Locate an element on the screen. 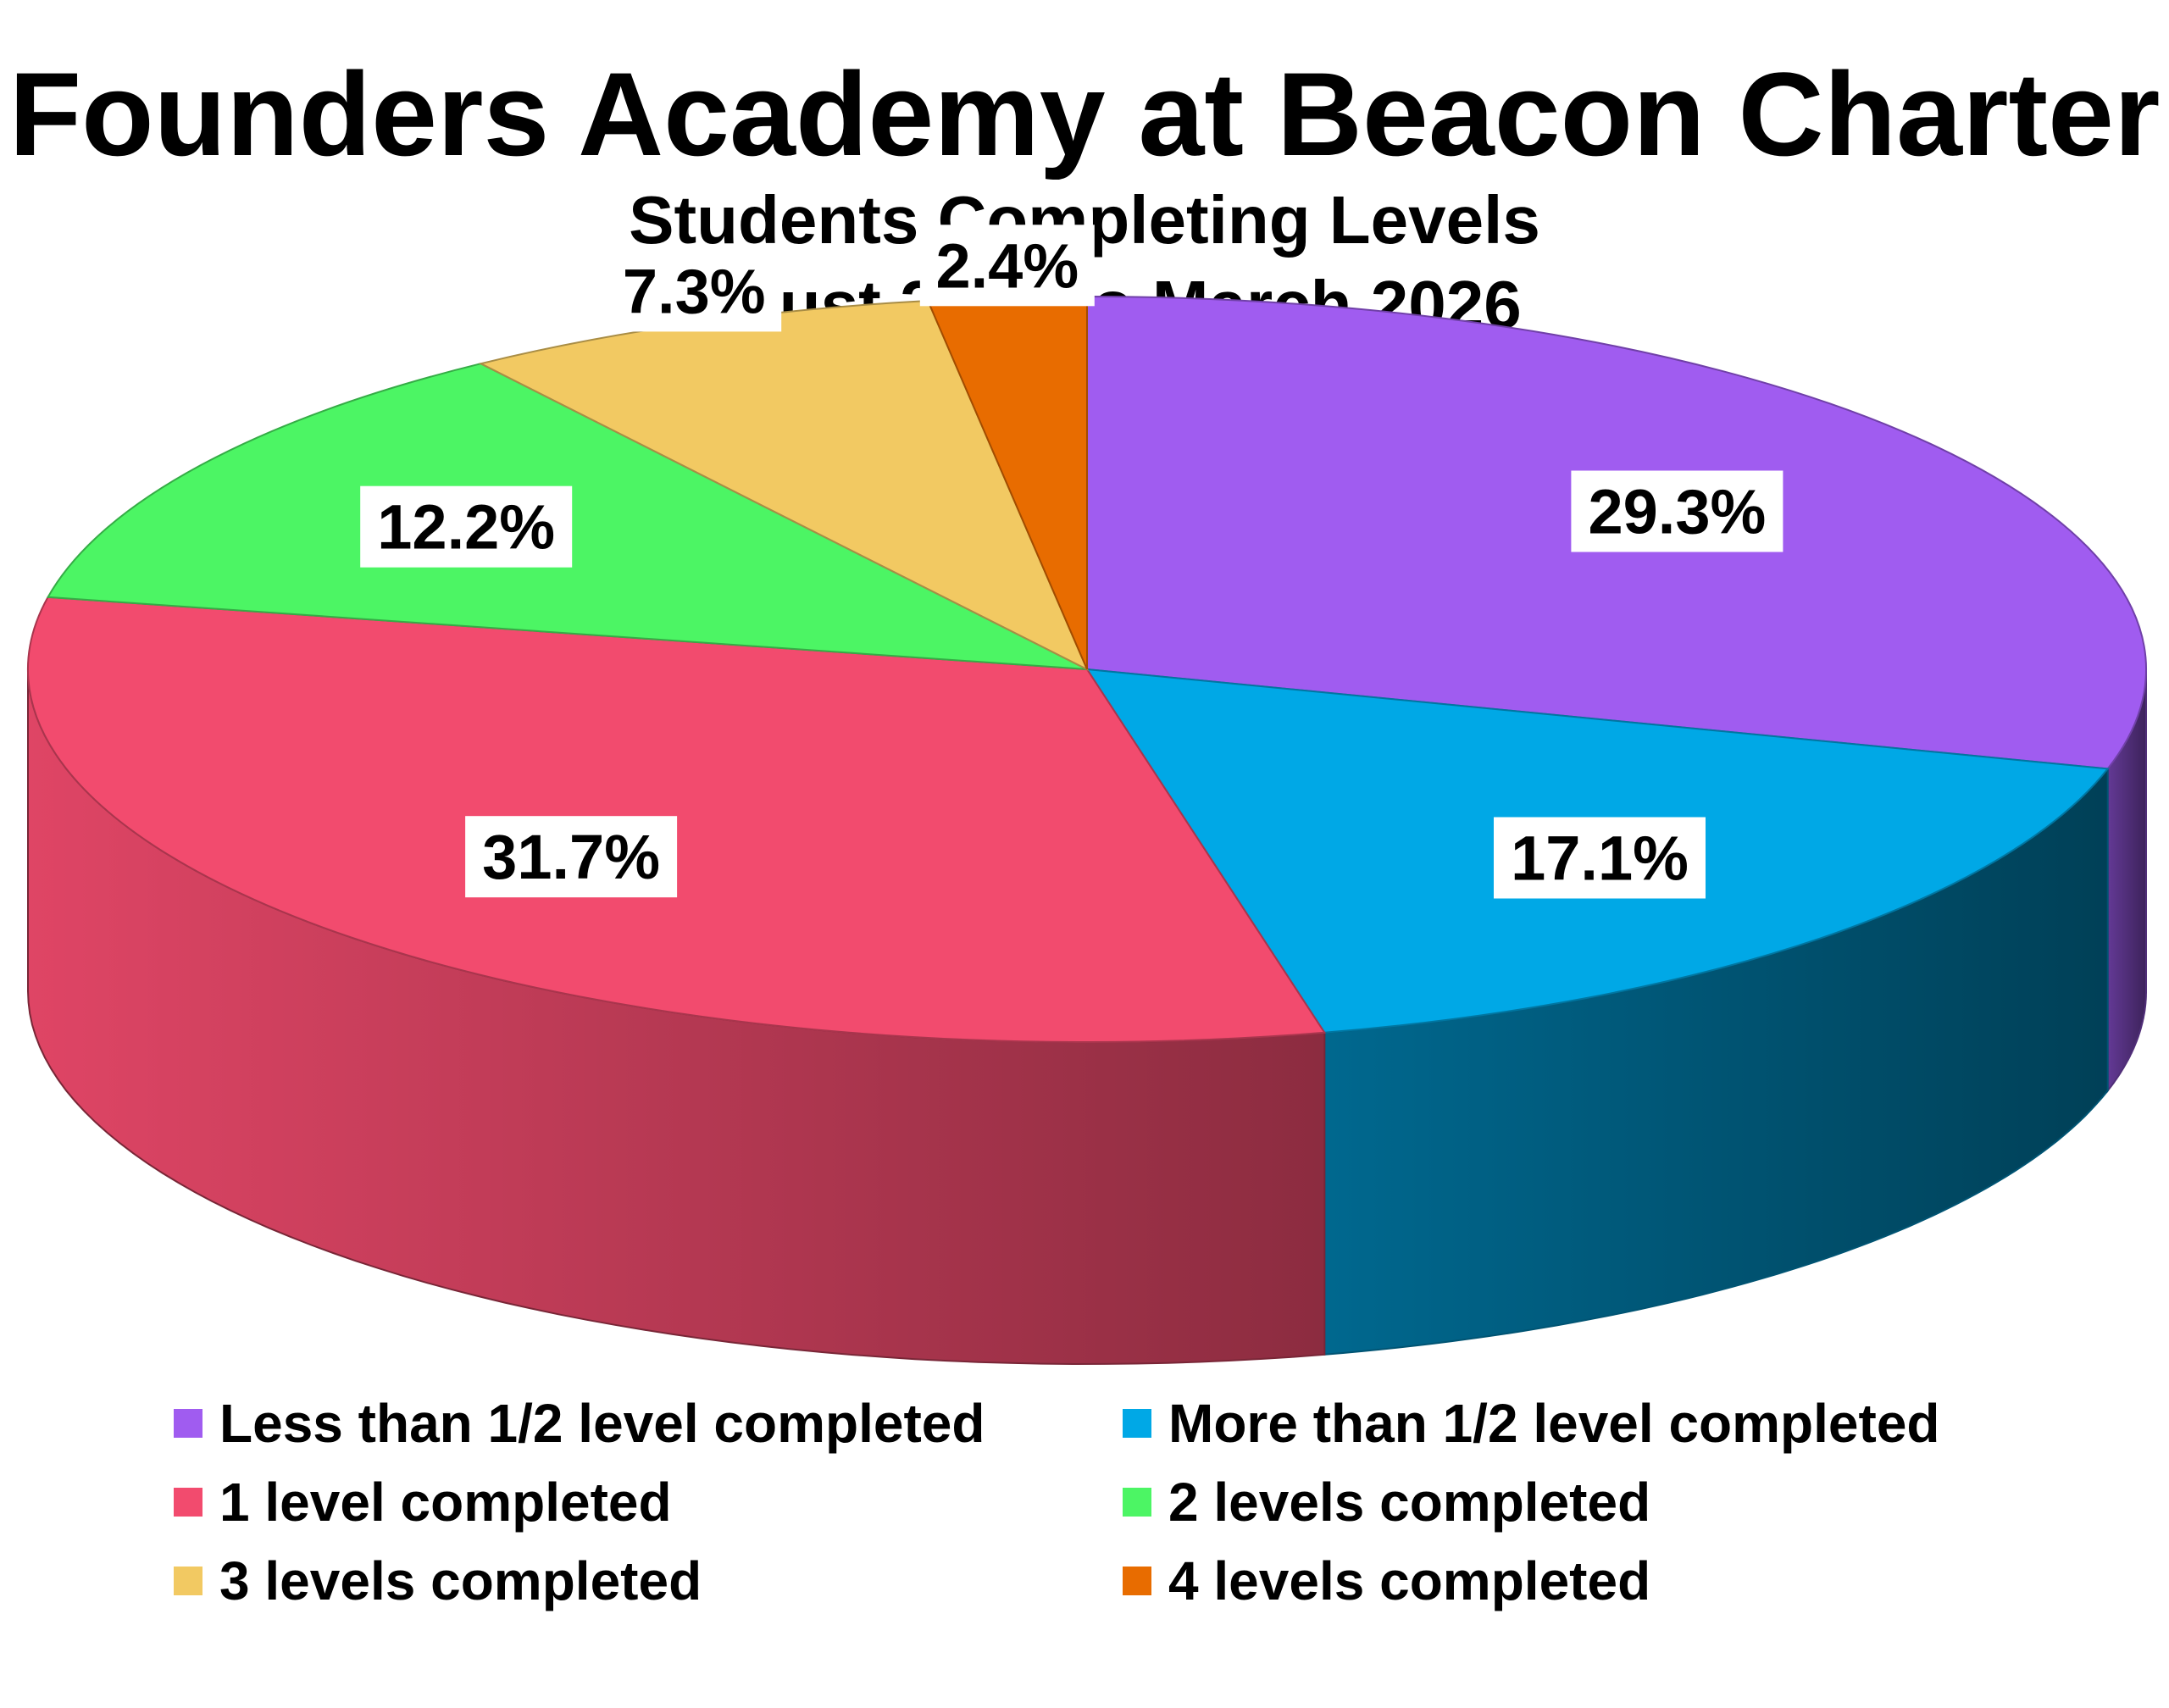 The image size is (2169, 1708). data-label-text-4-levels-completed: 2.4% is located at coordinates (1007, 265).